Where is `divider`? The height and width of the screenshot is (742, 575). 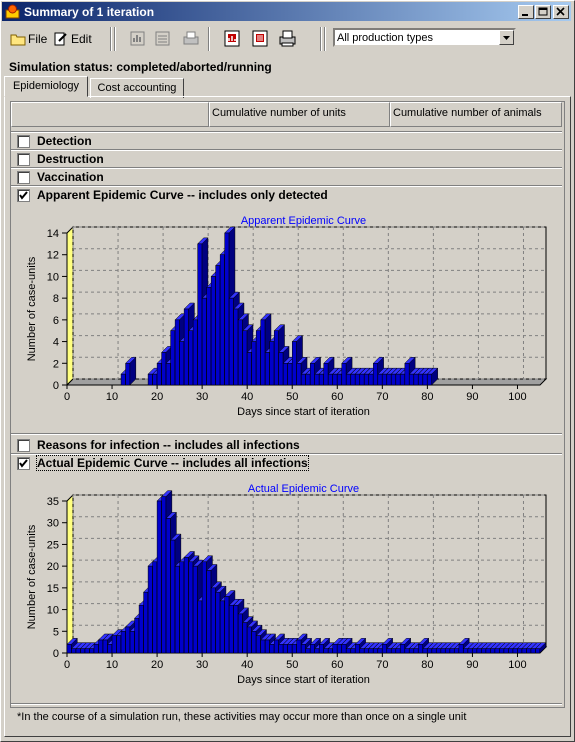
divider is located at coordinates (286, 704).